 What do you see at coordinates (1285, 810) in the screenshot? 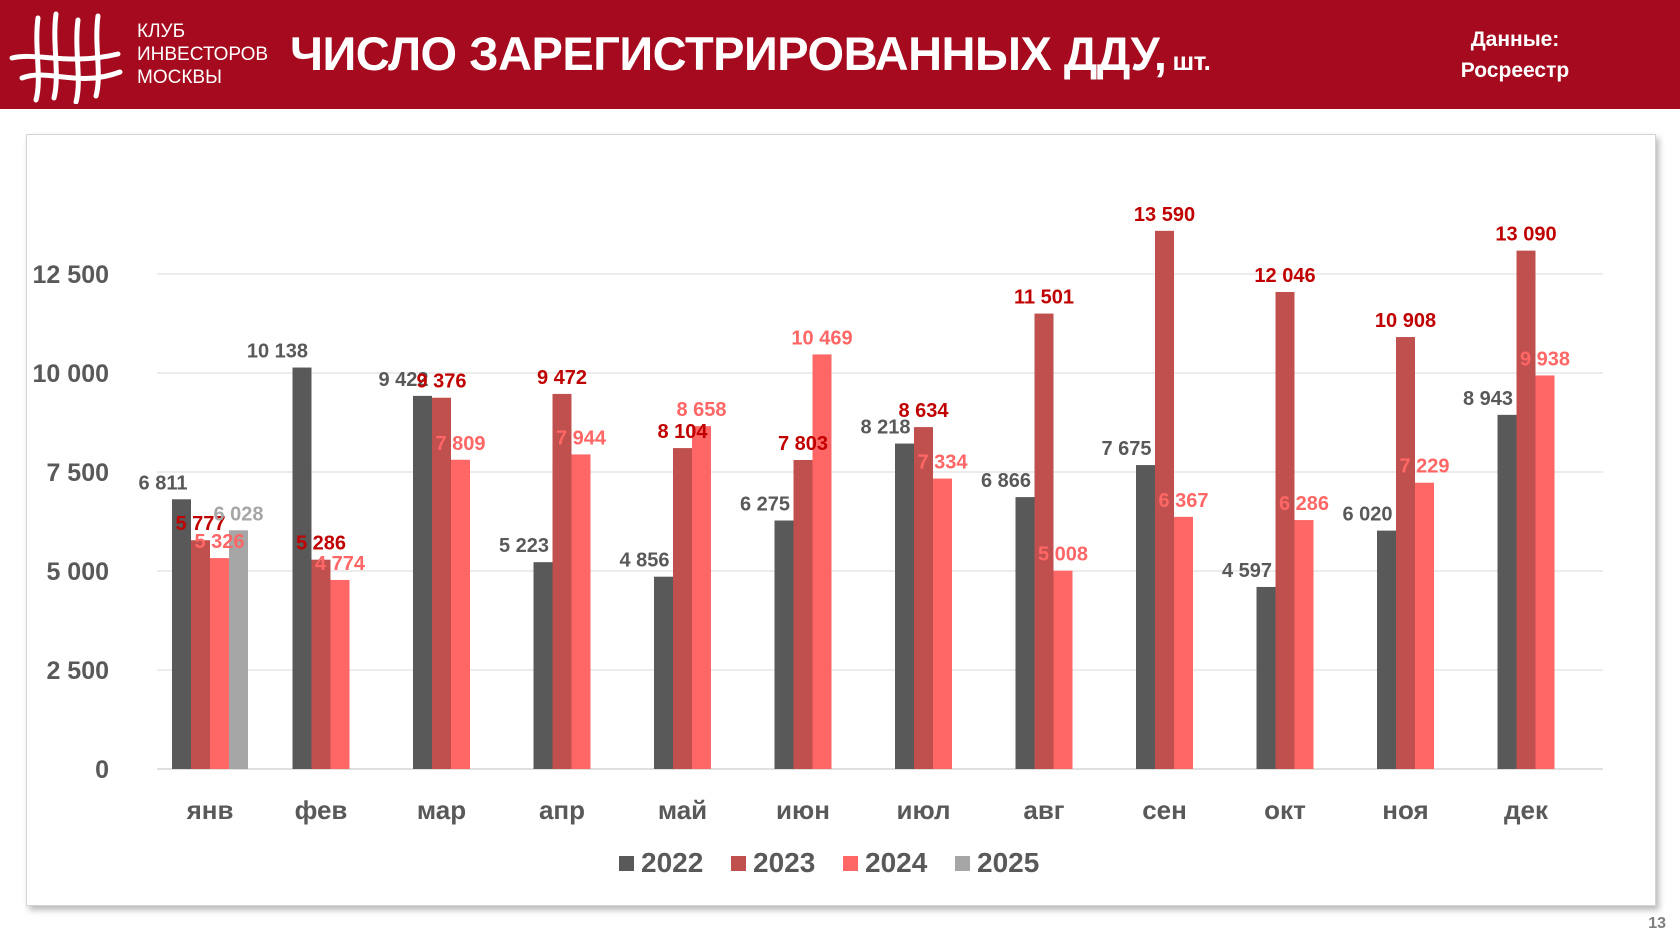
I see `x-tick-label: окт` at bounding box center [1285, 810].